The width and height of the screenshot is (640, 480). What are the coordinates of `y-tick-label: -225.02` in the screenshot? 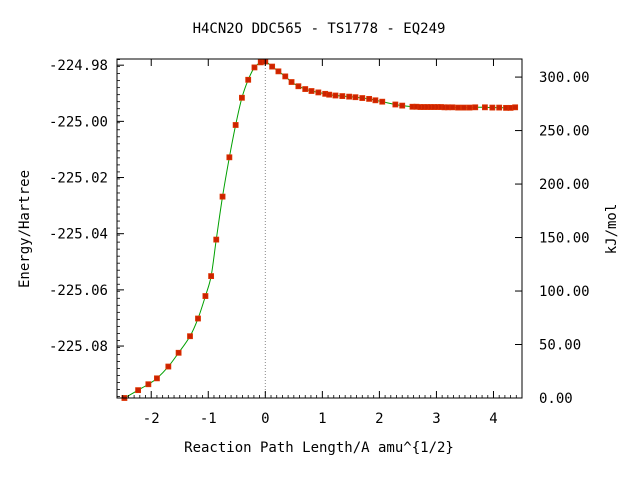 It's located at (78, 179).